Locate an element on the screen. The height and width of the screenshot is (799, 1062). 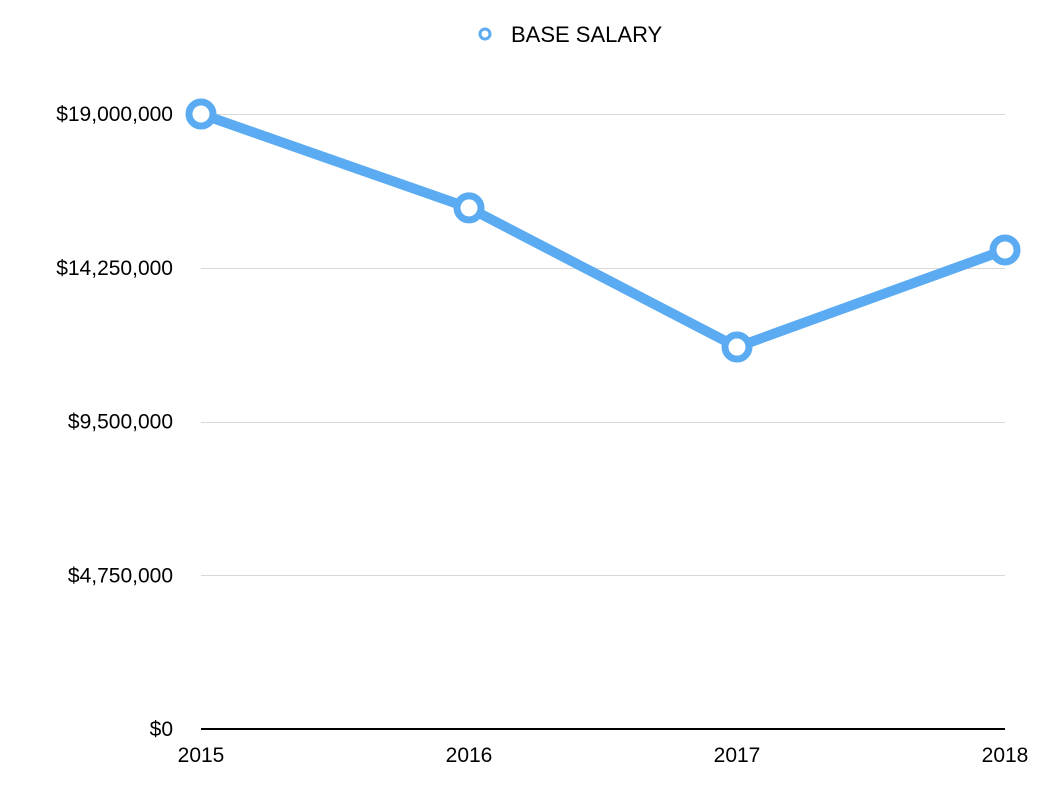
y-tick-label: $19,000,000 is located at coordinates (114, 114).